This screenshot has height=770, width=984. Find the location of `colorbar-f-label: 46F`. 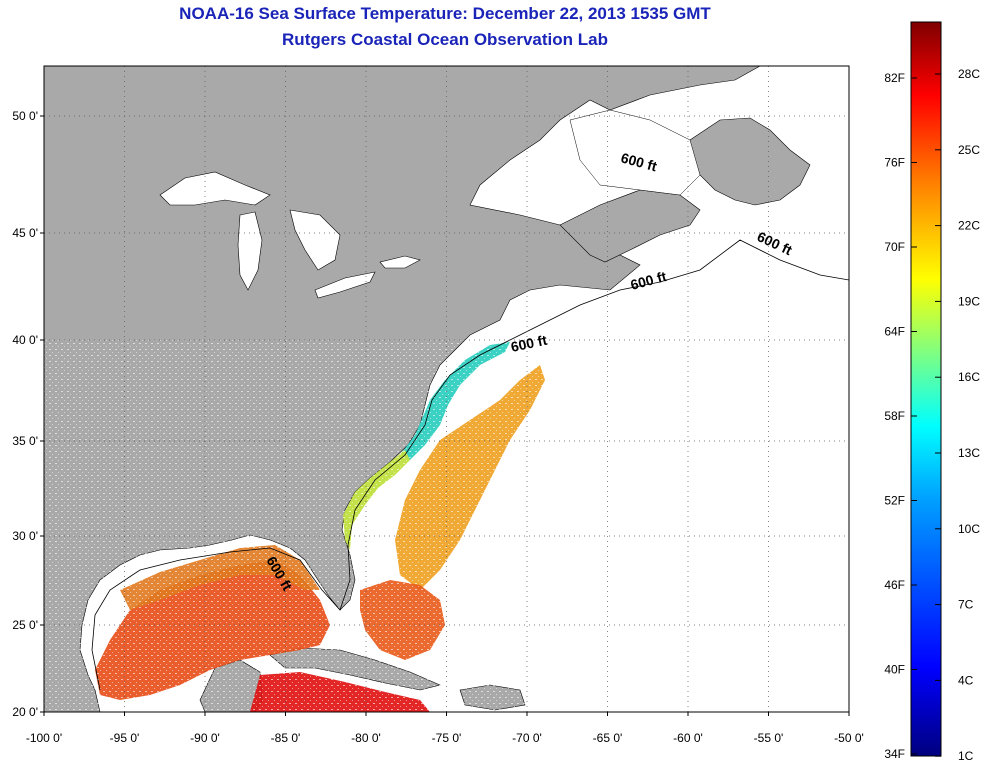

colorbar-f-label: 46F is located at coordinates (894, 585).